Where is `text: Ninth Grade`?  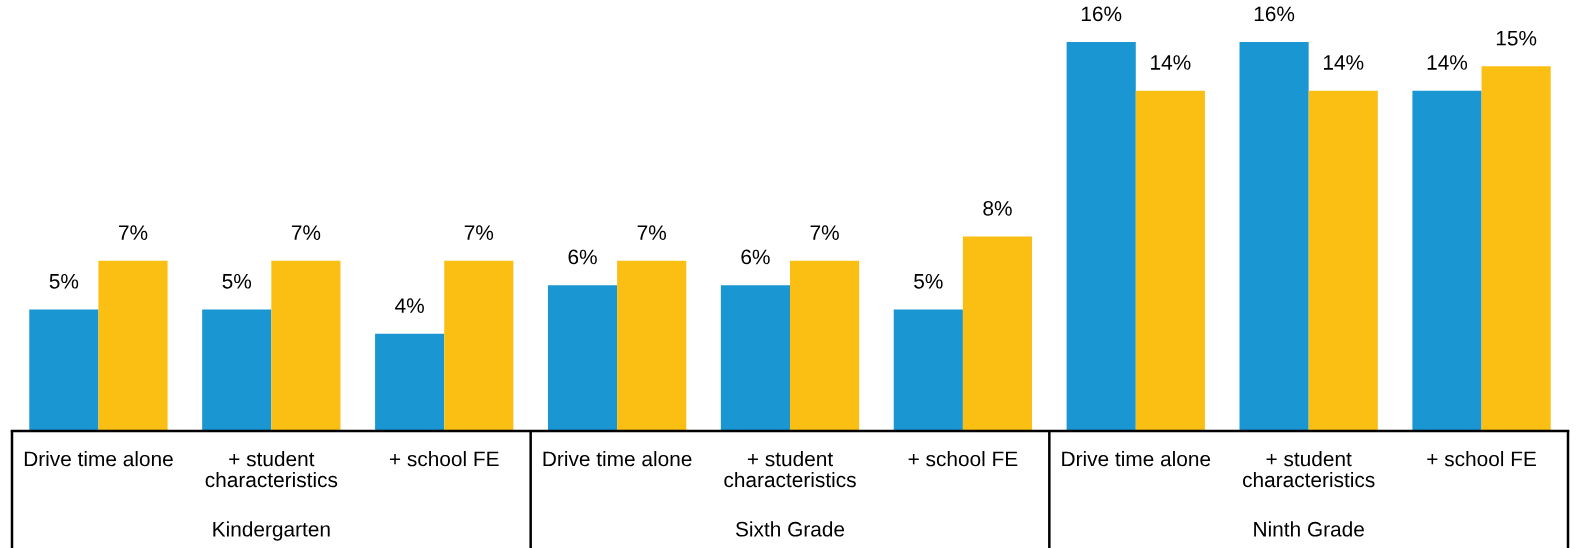 text: Ninth Grade is located at coordinates (1309, 529).